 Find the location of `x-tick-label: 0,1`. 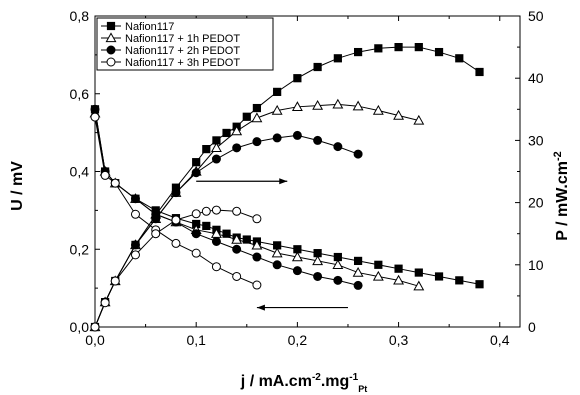

x-tick-label: 0,1 is located at coordinates (196, 340).